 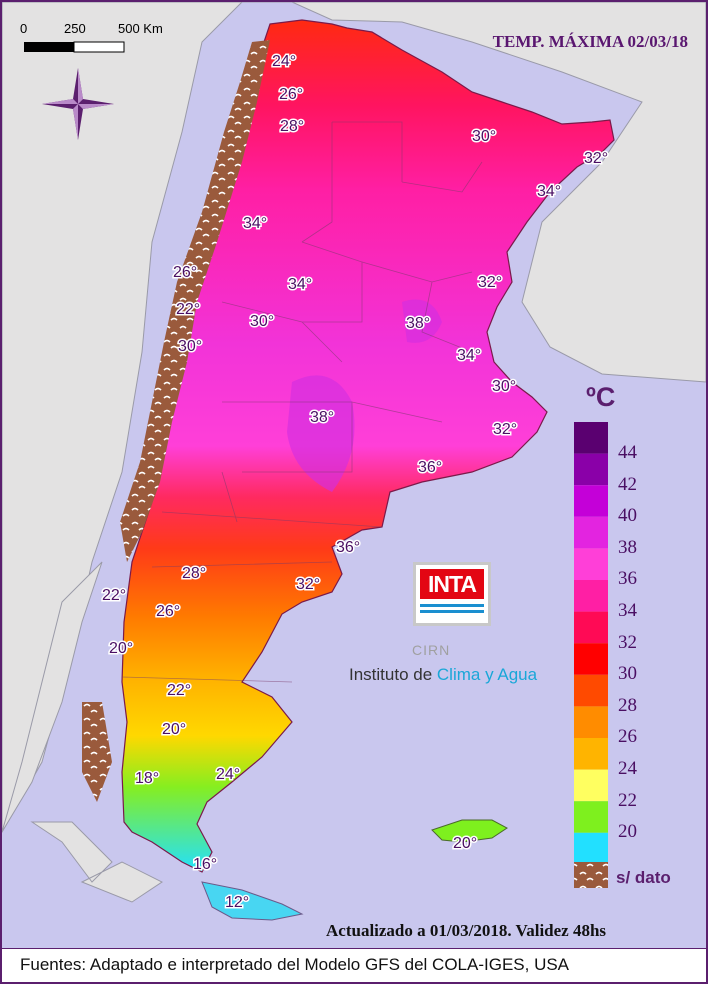 What do you see at coordinates (643, 877) in the screenshot?
I see `legend-no-data-label: s/ dato` at bounding box center [643, 877].